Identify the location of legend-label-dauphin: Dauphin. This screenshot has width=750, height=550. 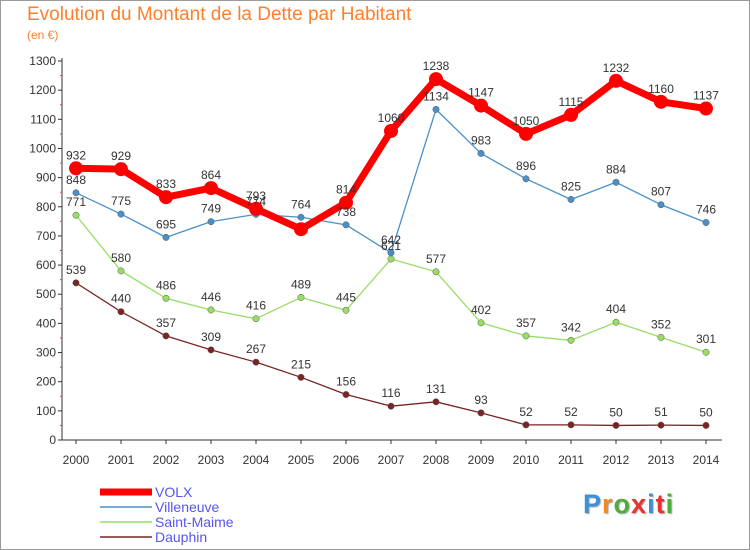
(181, 537).